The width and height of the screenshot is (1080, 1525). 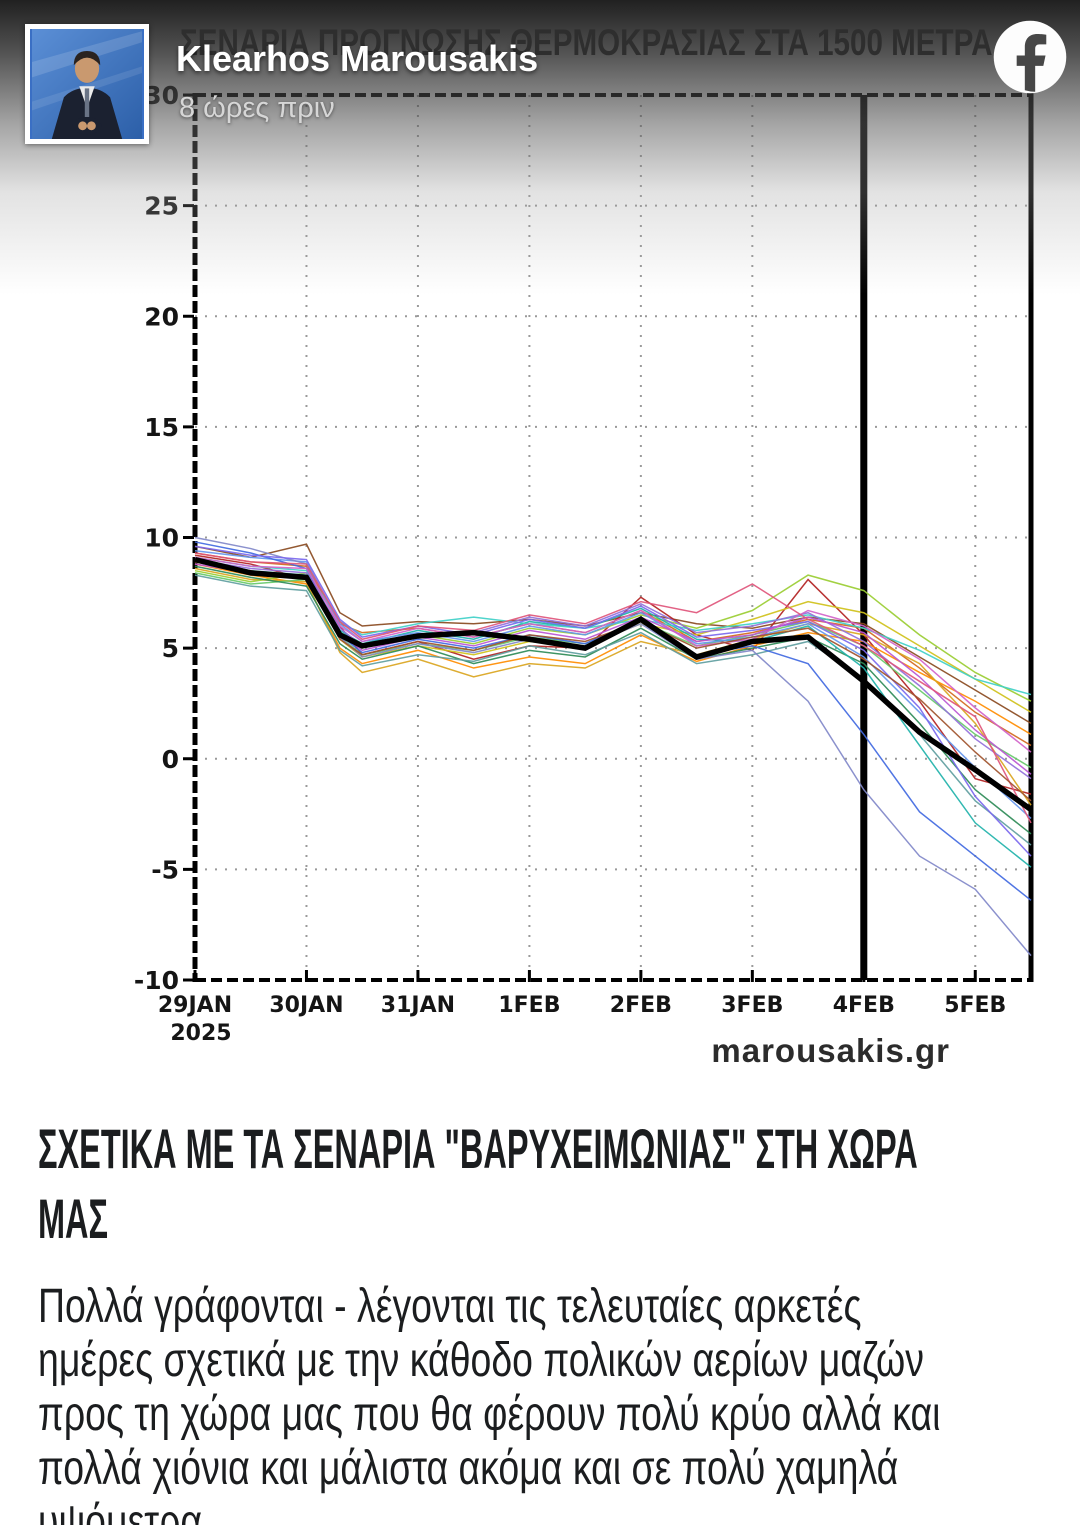 I want to click on svg-text: 10, so click(x=161, y=538).